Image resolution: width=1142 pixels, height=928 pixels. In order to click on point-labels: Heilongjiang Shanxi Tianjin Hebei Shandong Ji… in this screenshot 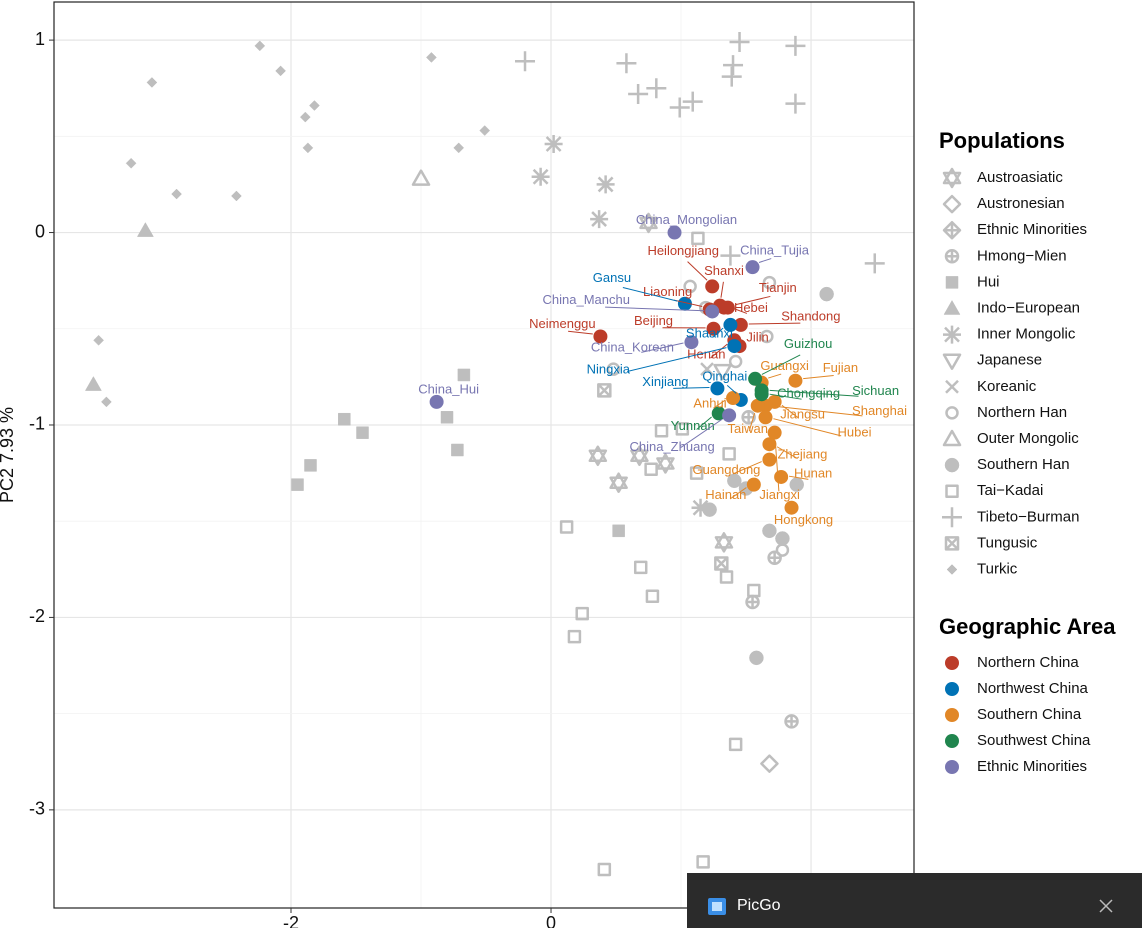, I will do `click(662, 369)`.